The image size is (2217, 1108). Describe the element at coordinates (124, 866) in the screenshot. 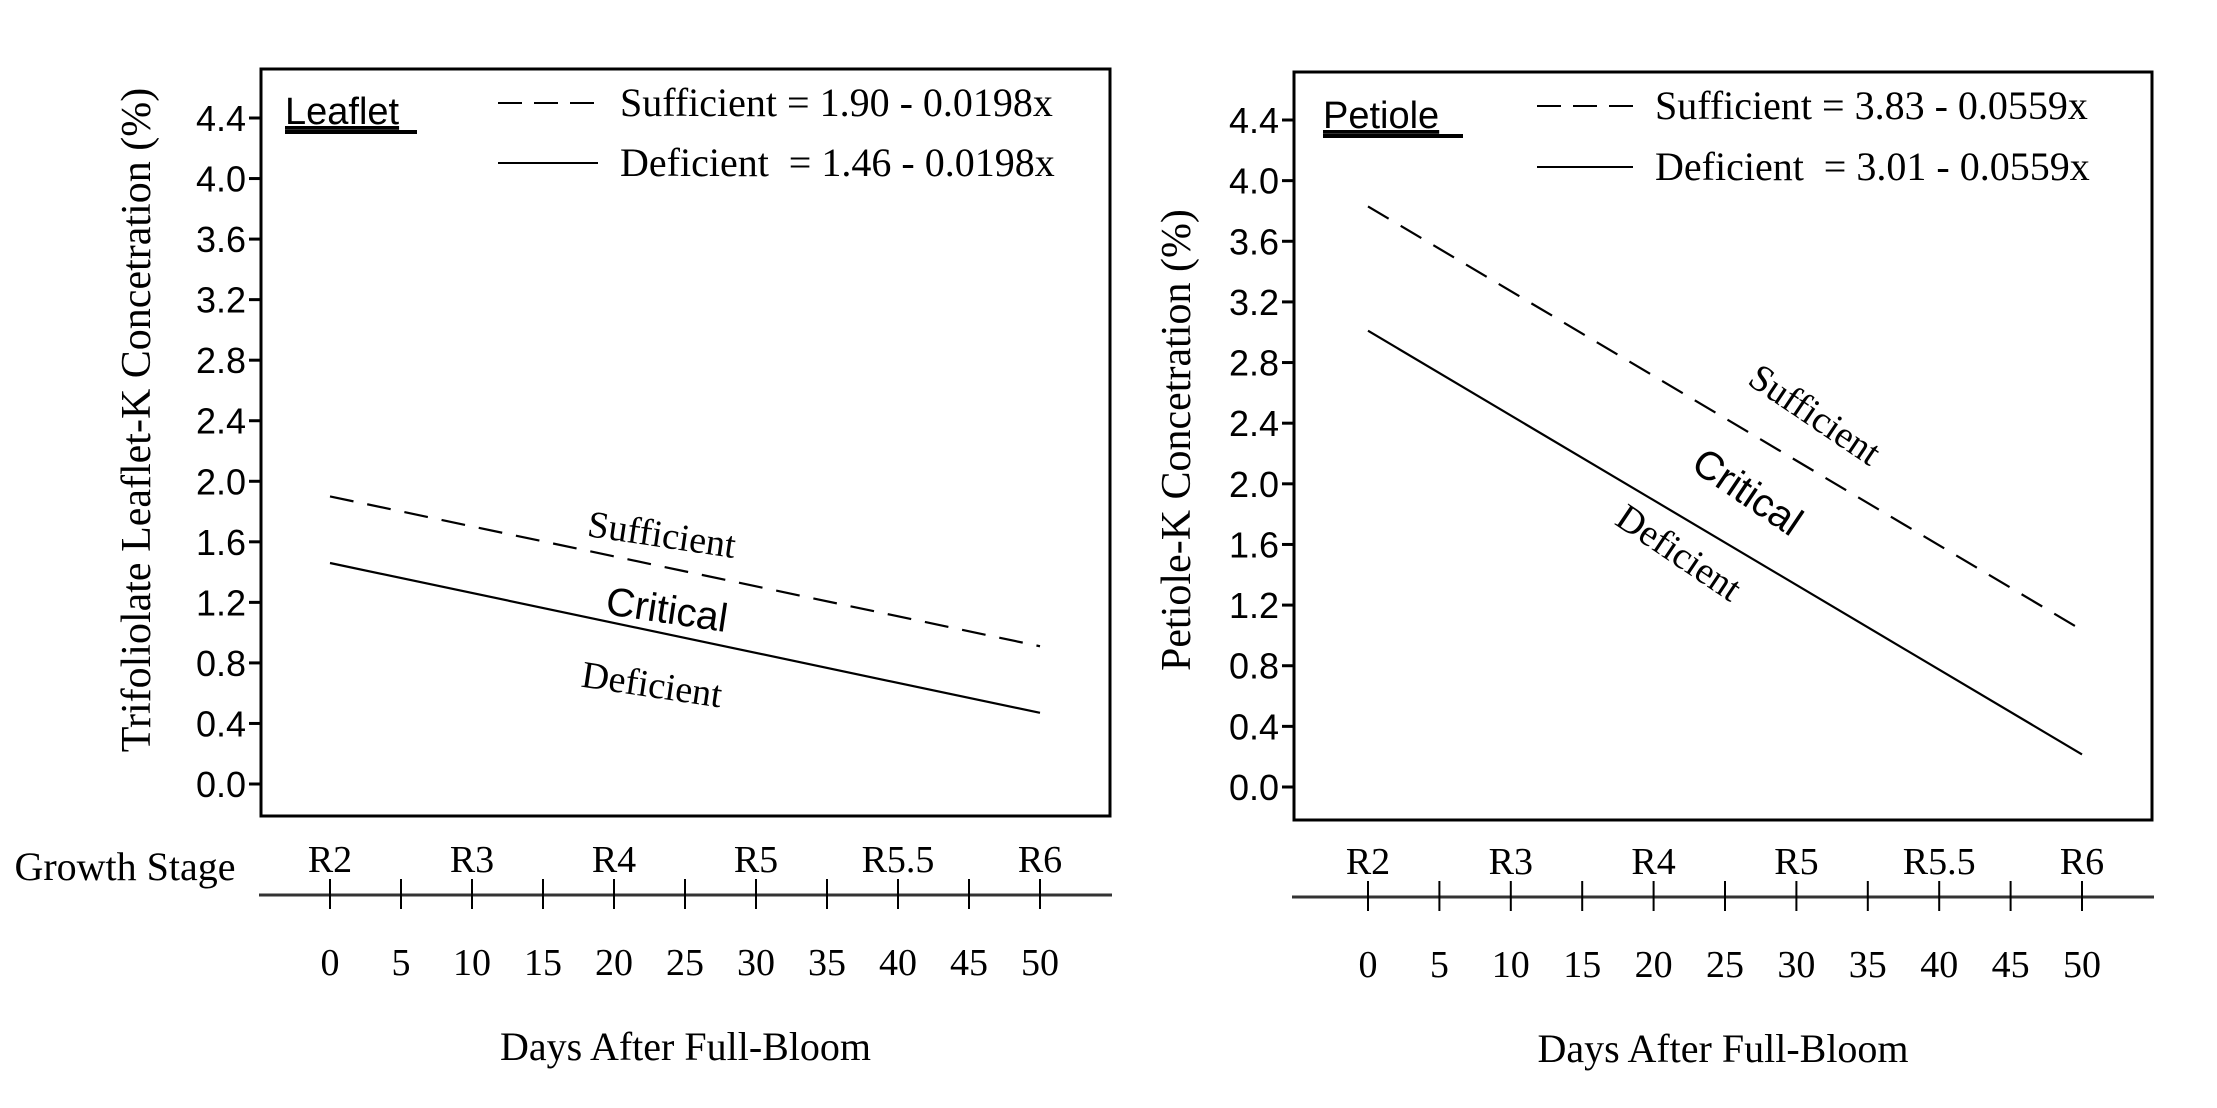

I see `growth-stage-title: Growth Stage` at that location.